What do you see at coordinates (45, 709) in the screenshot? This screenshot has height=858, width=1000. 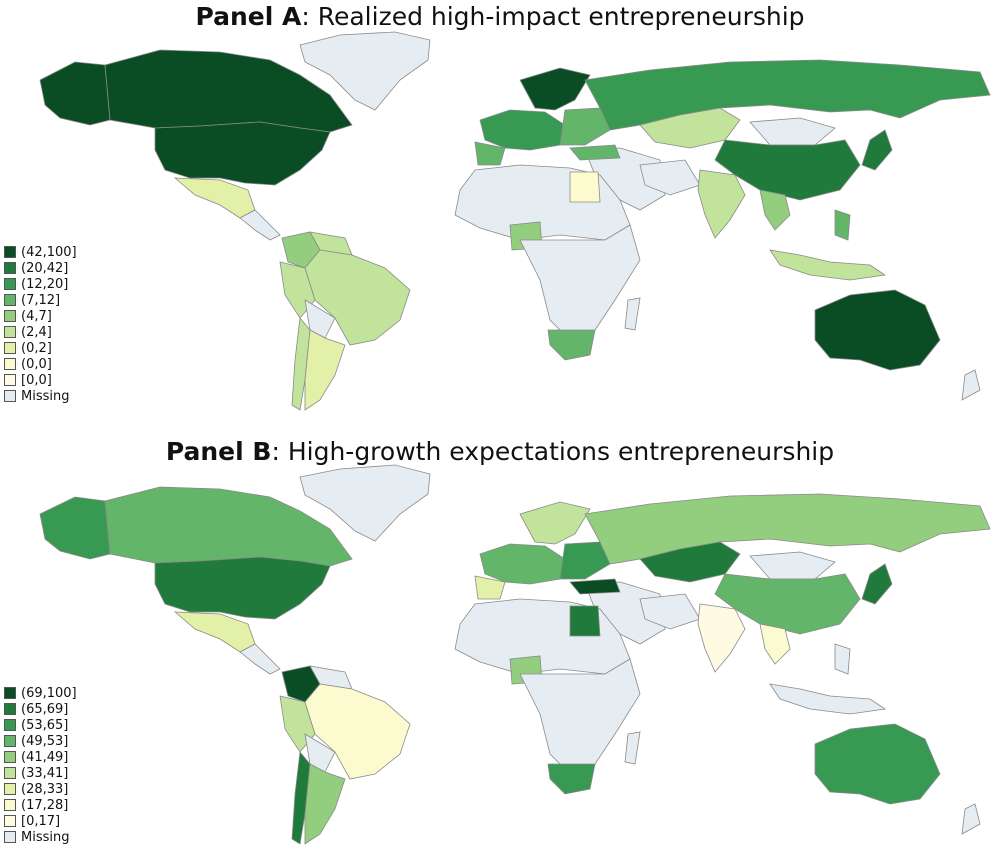 I see `legend-label: (65,69]` at bounding box center [45, 709].